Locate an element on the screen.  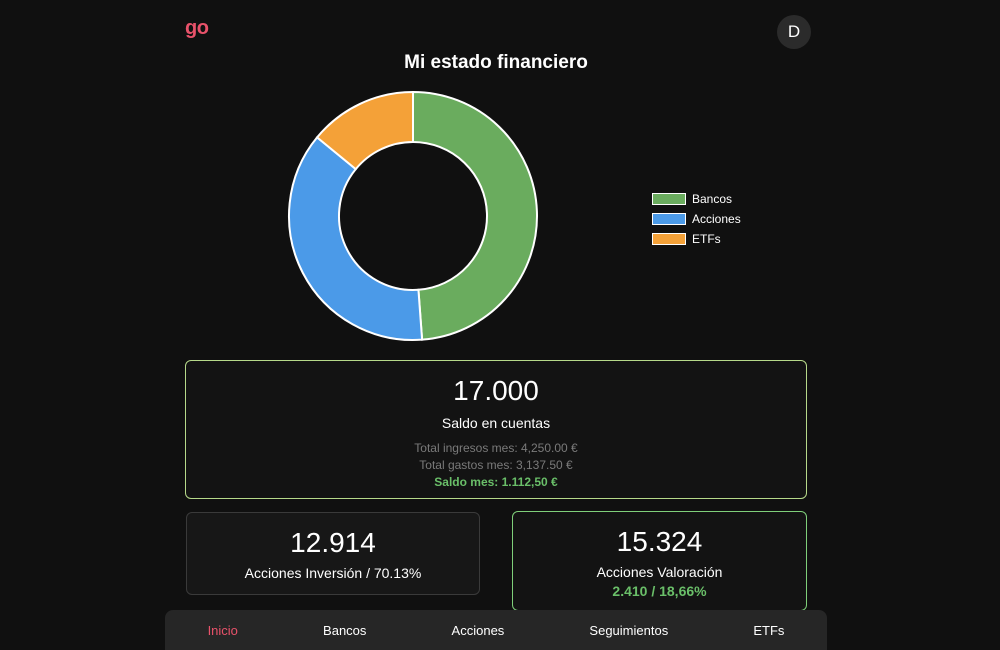
balance-label: Saldo en cuentas is located at coordinates (496, 423).